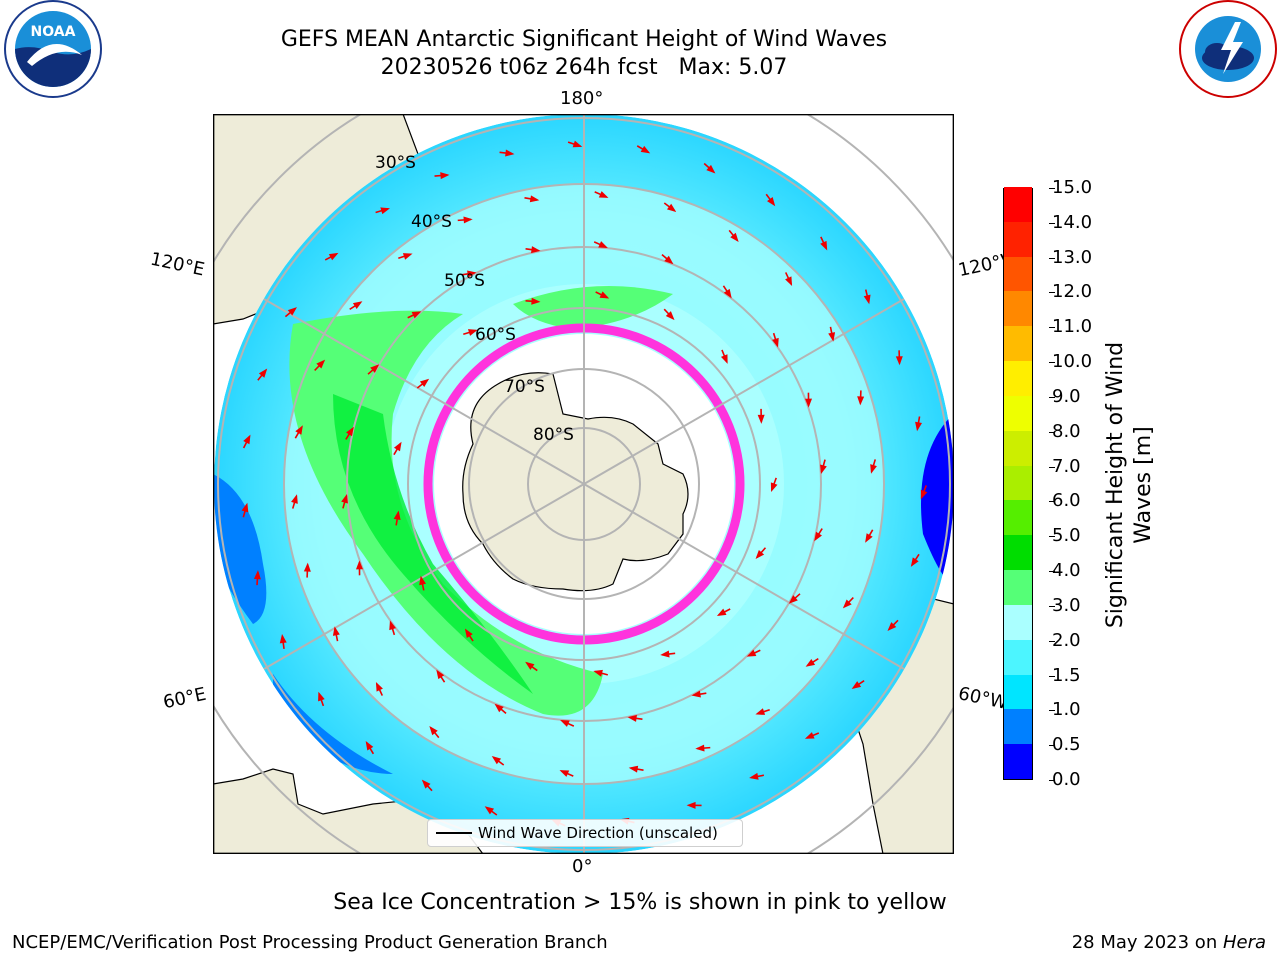 The width and height of the screenshot is (1280, 960). I want to click on lat-label-80s: 80°S, so click(553, 435).